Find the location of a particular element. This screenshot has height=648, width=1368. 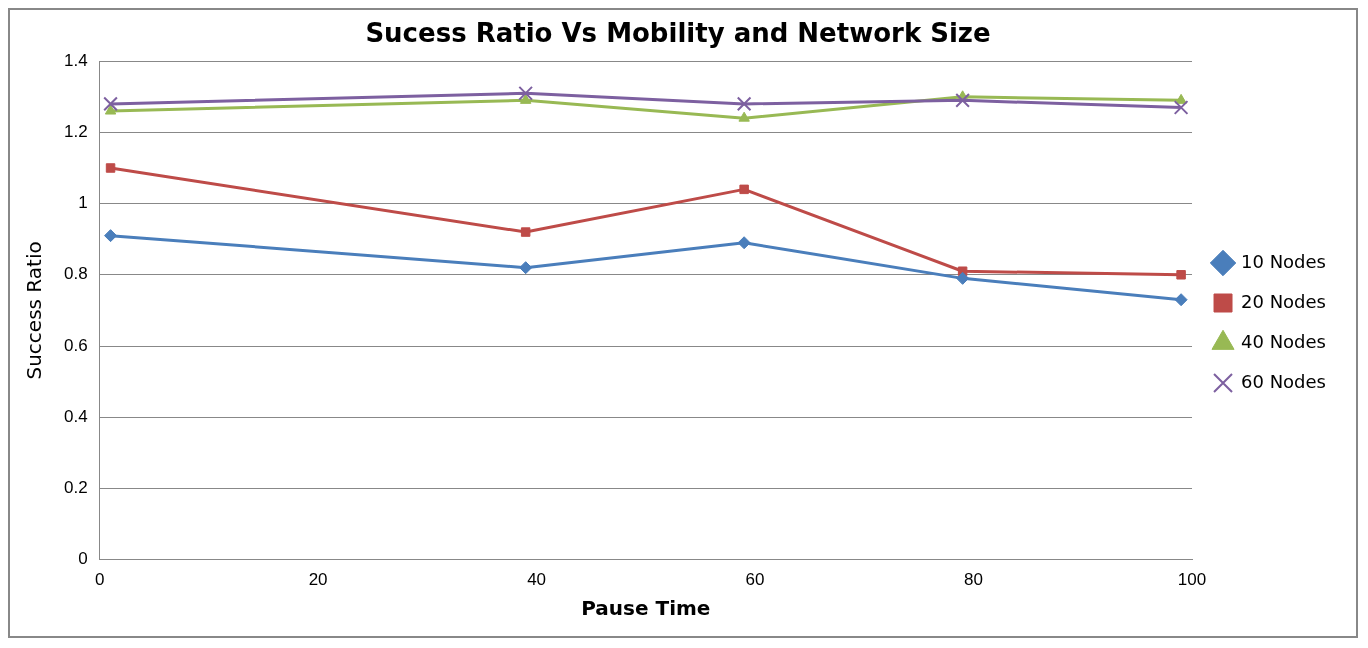

x-tick-label: 80 is located at coordinates (973, 580).